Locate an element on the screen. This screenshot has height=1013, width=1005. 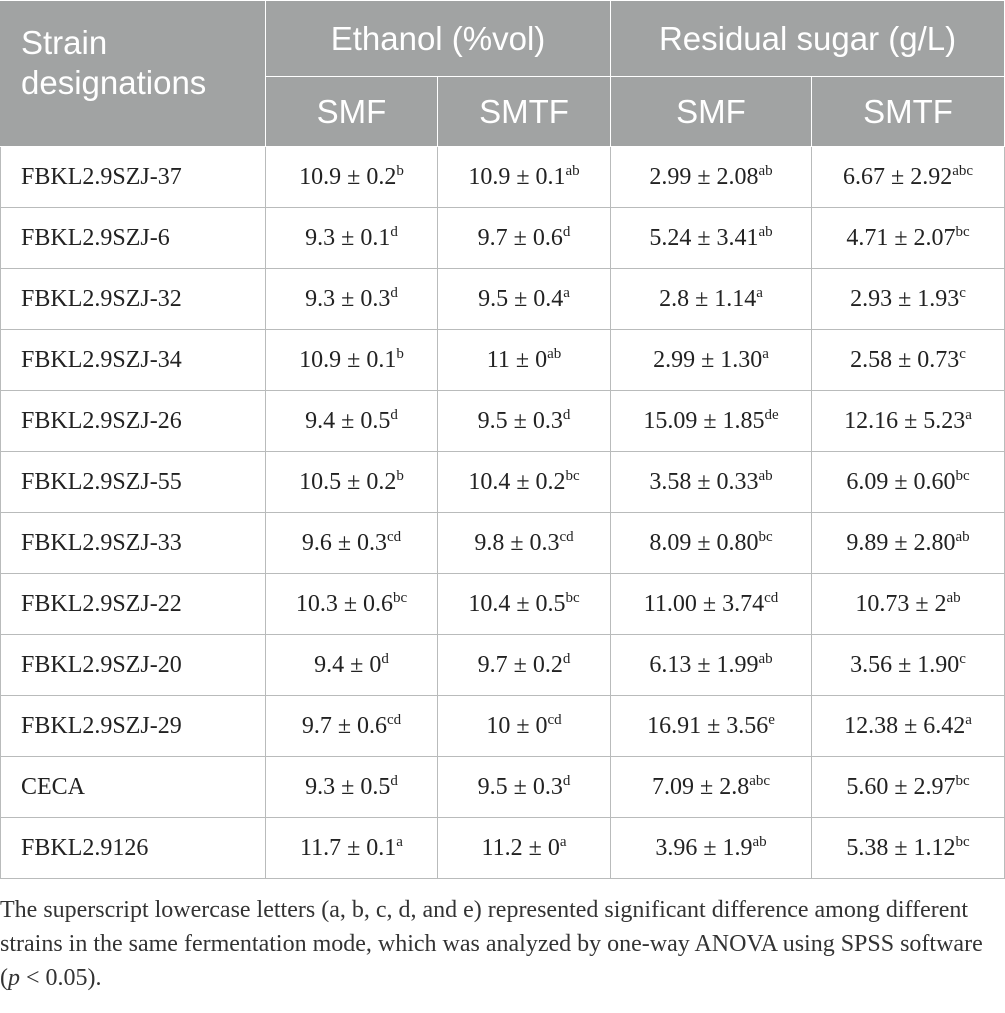
mean-sd-value: 2.58 ± 0.73 is located at coordinates (905, 359).